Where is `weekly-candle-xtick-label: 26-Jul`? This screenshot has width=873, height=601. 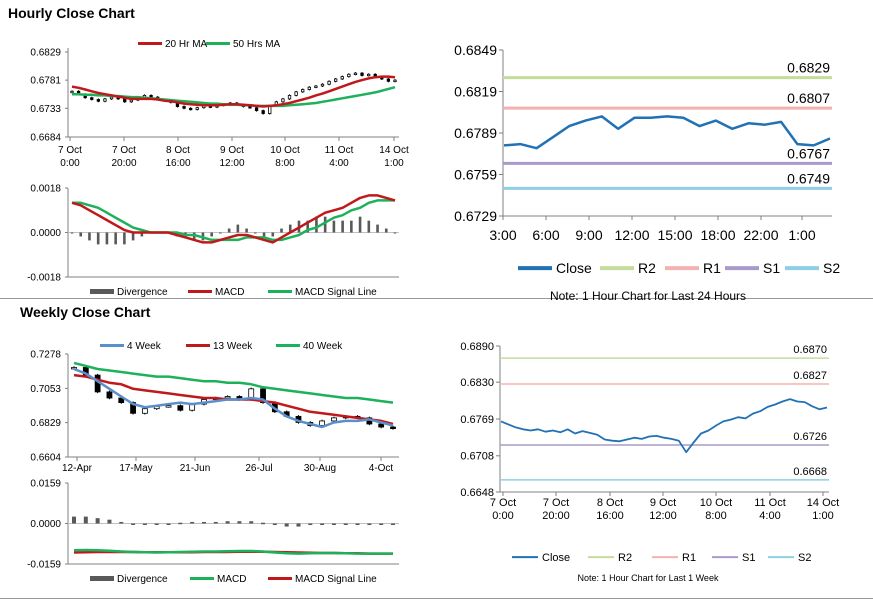 weekly-candle-xtick-label: 26-Jul is located at coordinates (258, 468).